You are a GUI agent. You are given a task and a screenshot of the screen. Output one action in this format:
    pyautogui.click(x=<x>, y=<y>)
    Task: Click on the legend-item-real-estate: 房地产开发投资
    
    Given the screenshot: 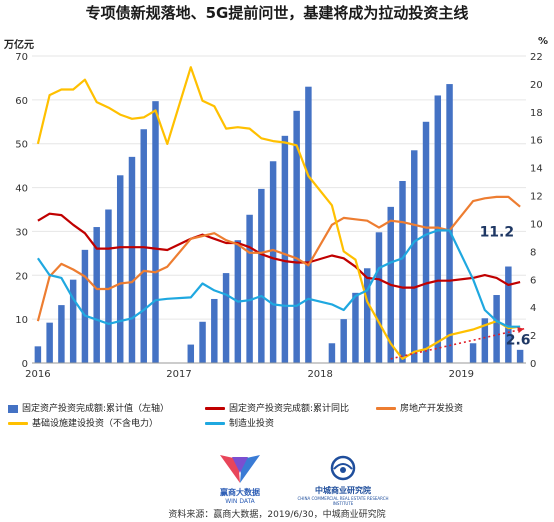 What is the action you would take?
    pyautogui.click(x=419, y=407)
    